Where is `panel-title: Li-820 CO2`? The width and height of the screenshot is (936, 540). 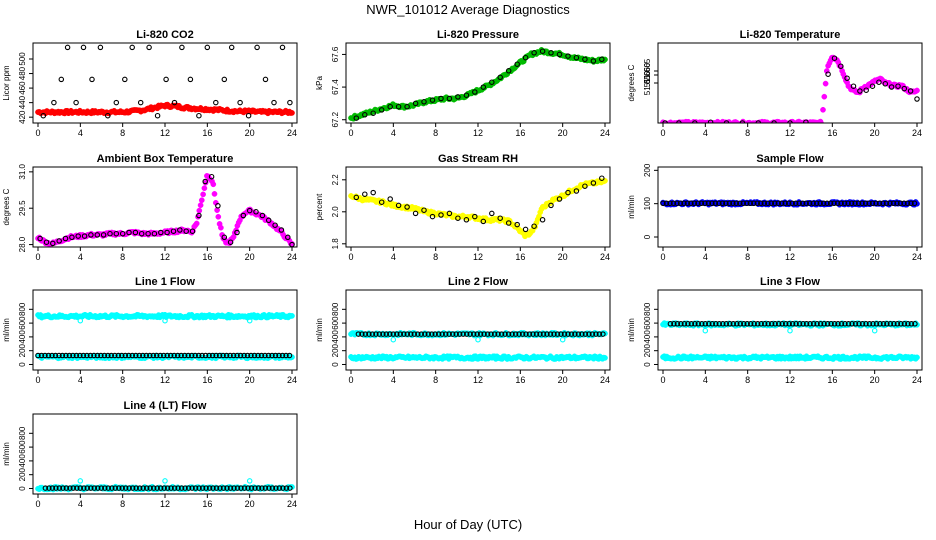 panel-title: Li-820 CO2 is located at coordinates (164, 35).